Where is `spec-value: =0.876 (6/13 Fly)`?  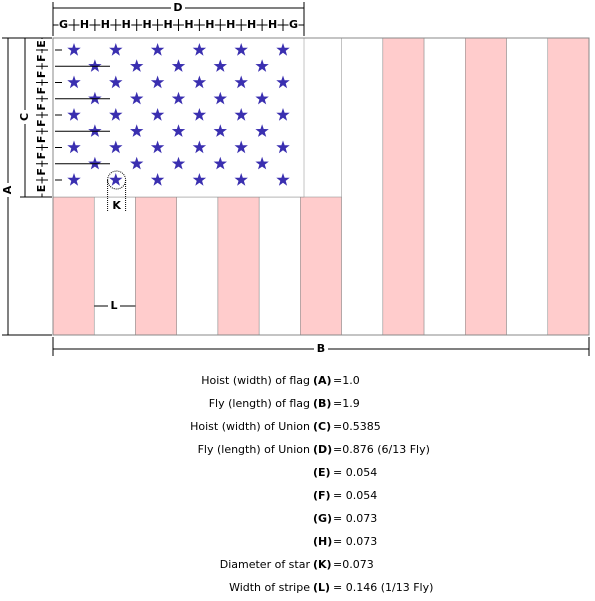
spec-value: =0.876 (6/13 Fly) is located at coordinates (381, 449).